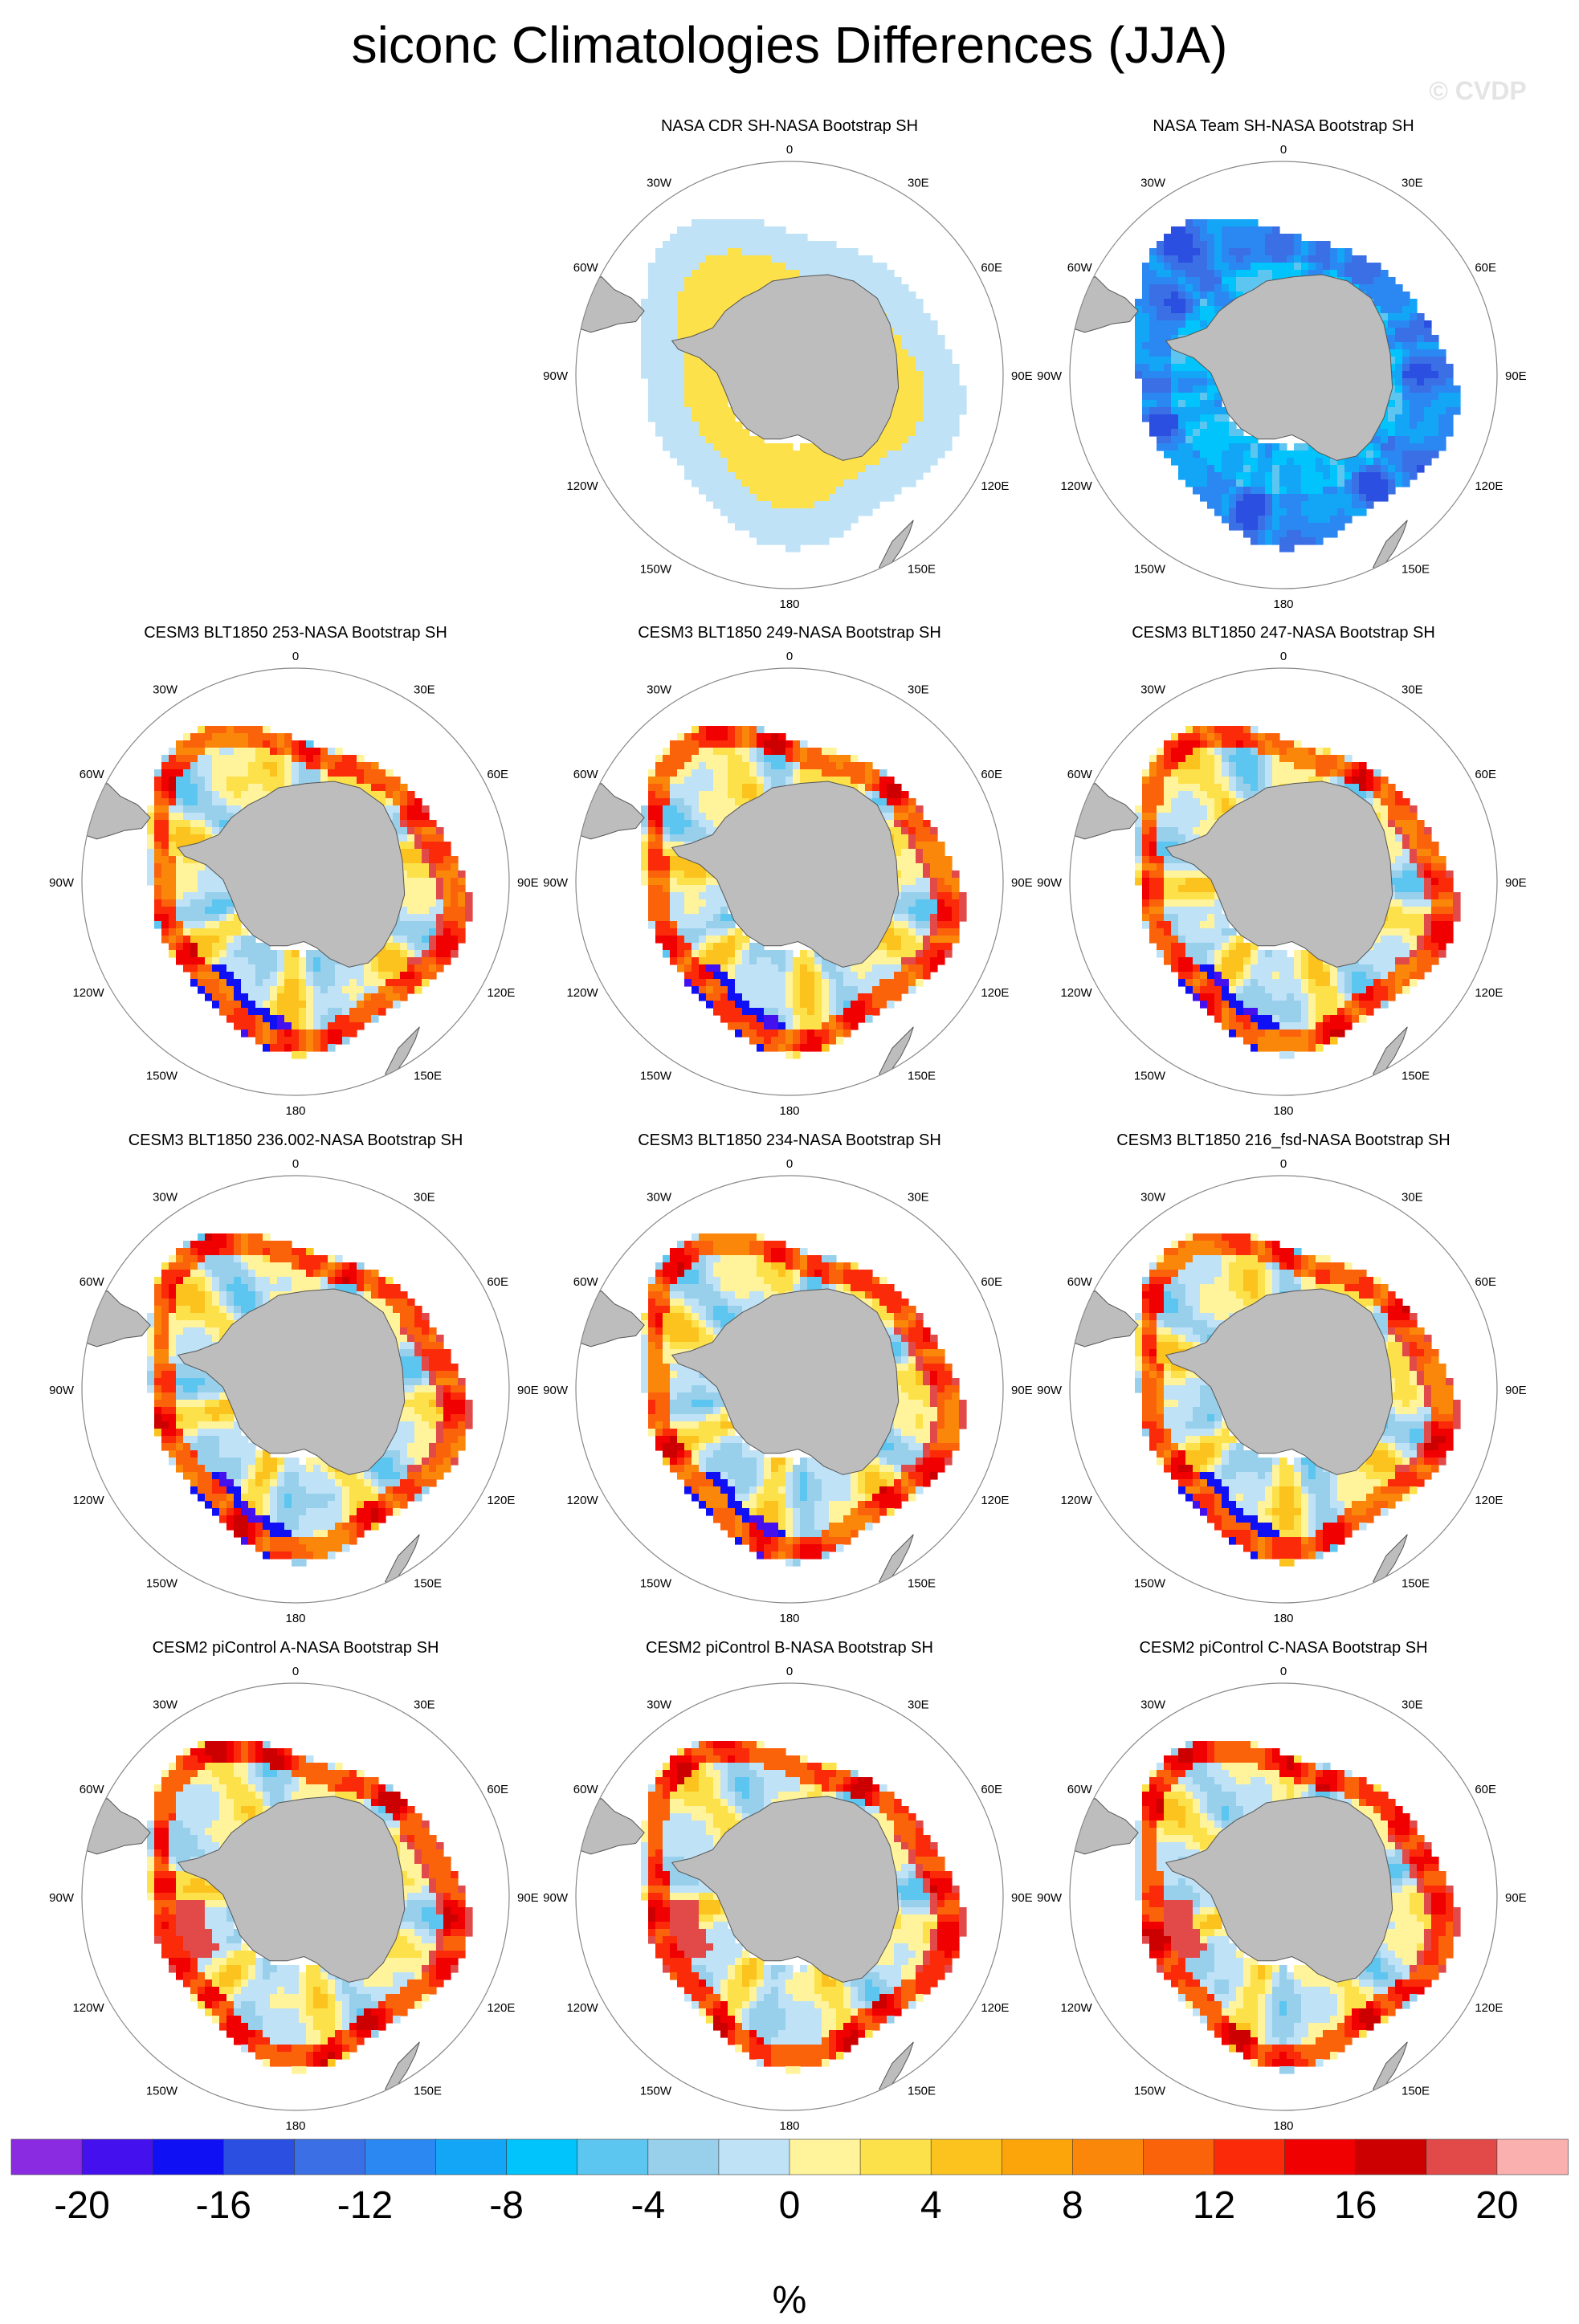  I want to click on colorbar-tick-label: -20, so click(81, 2205).